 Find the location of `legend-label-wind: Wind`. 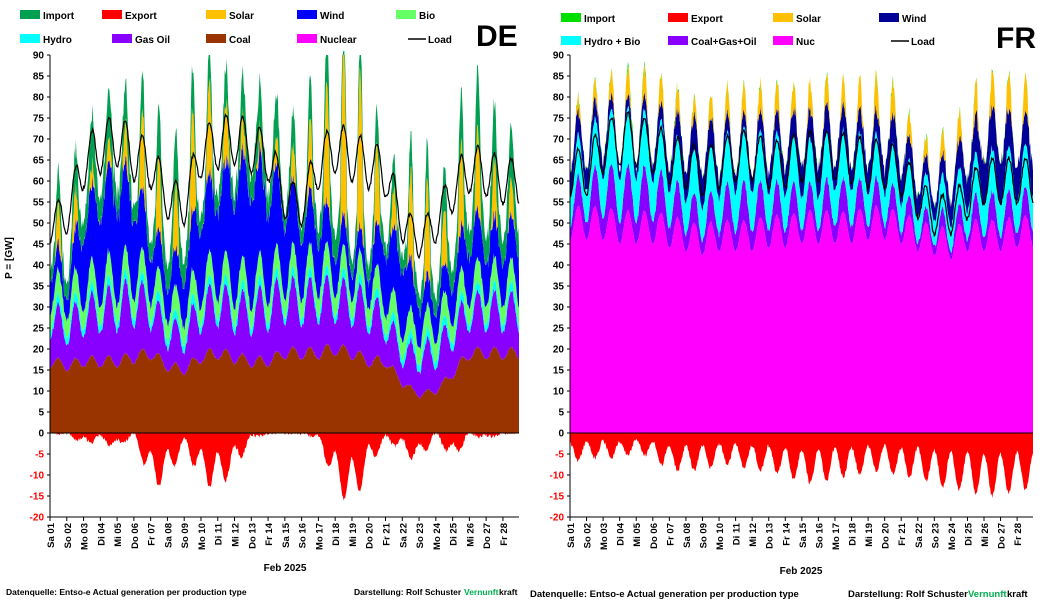

legend-label-wind: Wind is located at coordinates (914, 19).